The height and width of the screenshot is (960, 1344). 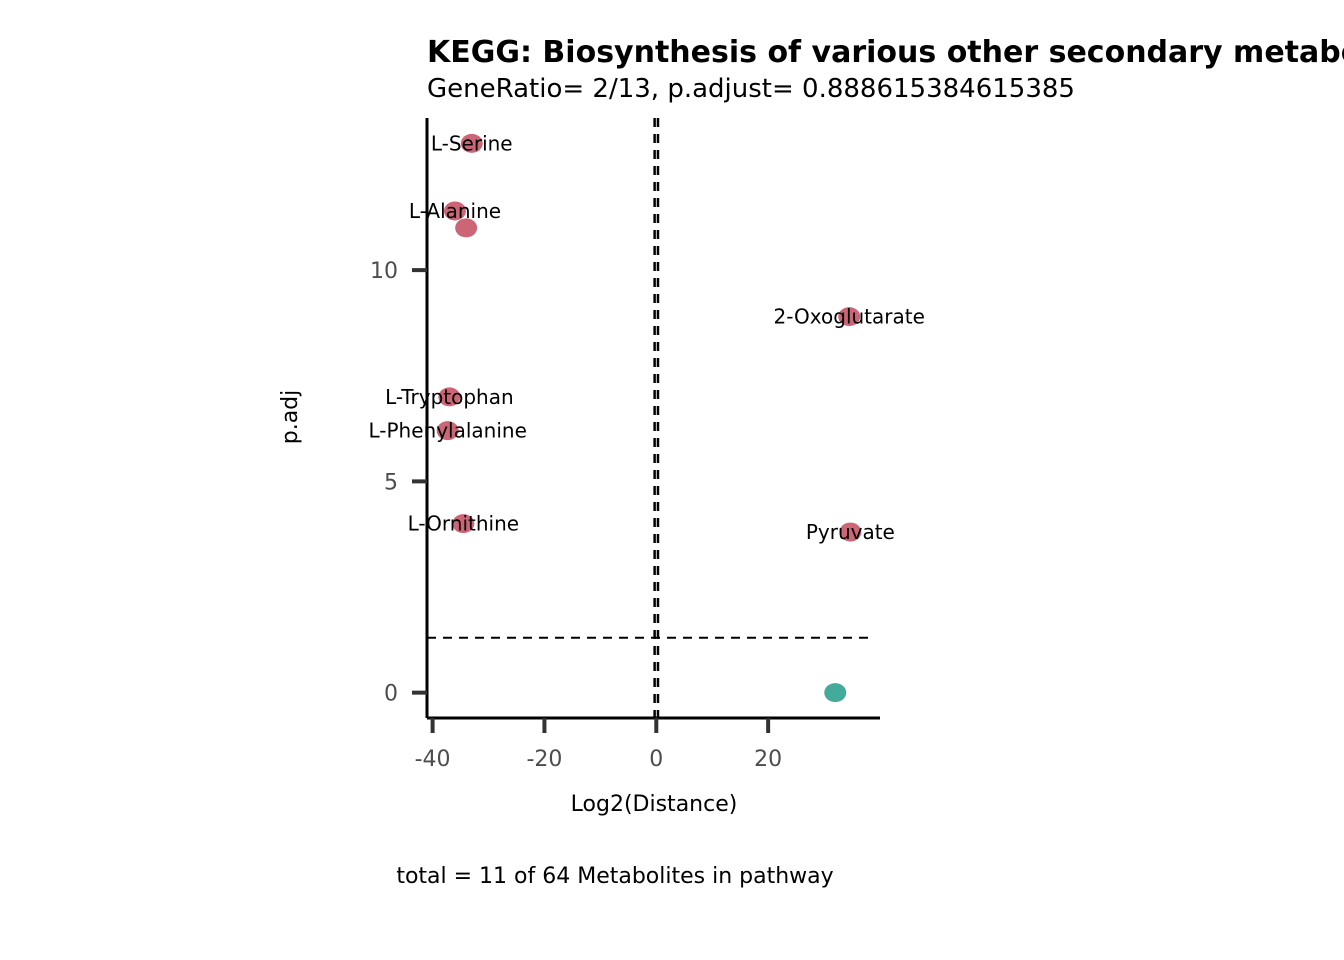 I want to click on x-tick-label: -20, so click(x=544, y=759).